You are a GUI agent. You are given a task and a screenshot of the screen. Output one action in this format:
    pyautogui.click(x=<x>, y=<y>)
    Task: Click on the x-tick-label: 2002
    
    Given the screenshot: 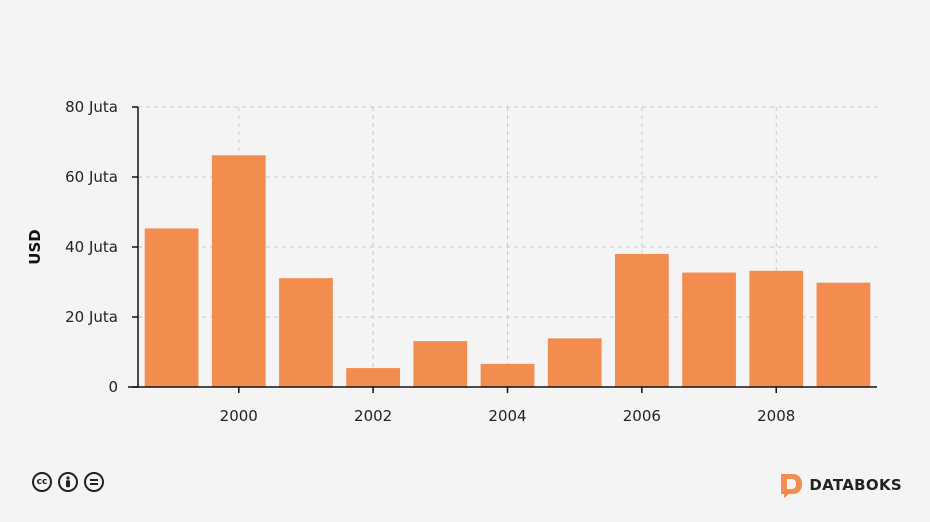 What is the action you would take?
    pyautogui.click(x=373, y=416)
    